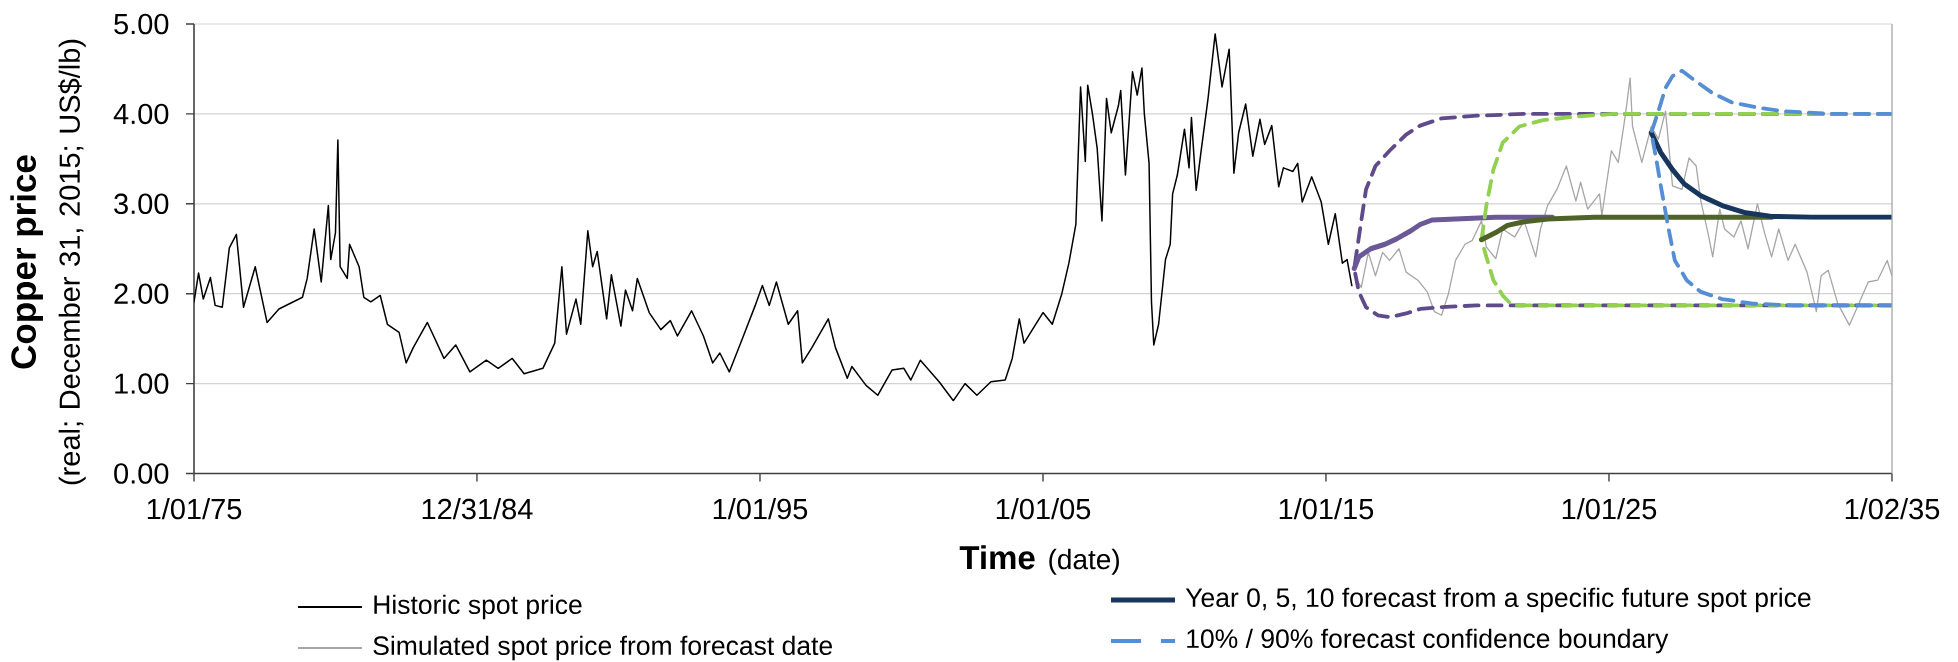  I want to click on y-tick-label: 2.00, so click(141, 293).